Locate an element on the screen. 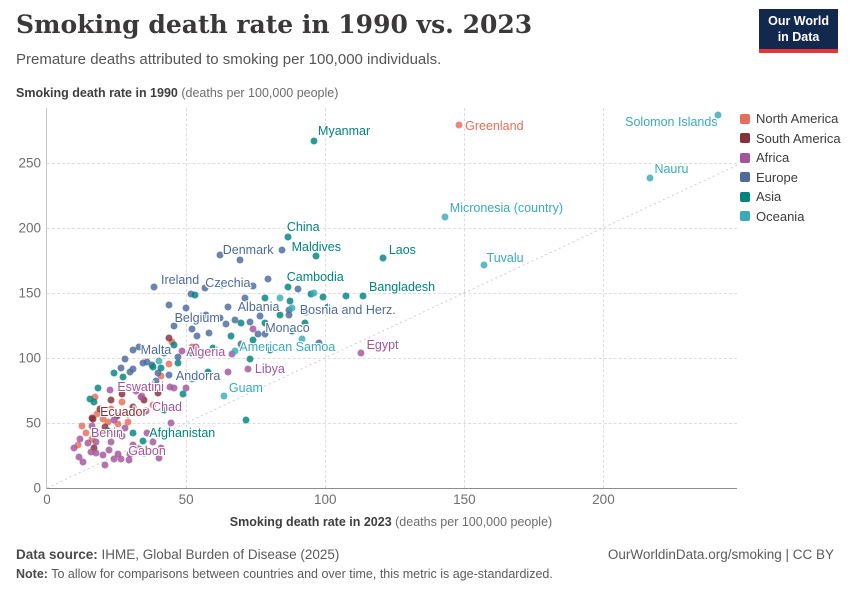  country-label-egypt: Egypt is located at coordinates (382, 345).